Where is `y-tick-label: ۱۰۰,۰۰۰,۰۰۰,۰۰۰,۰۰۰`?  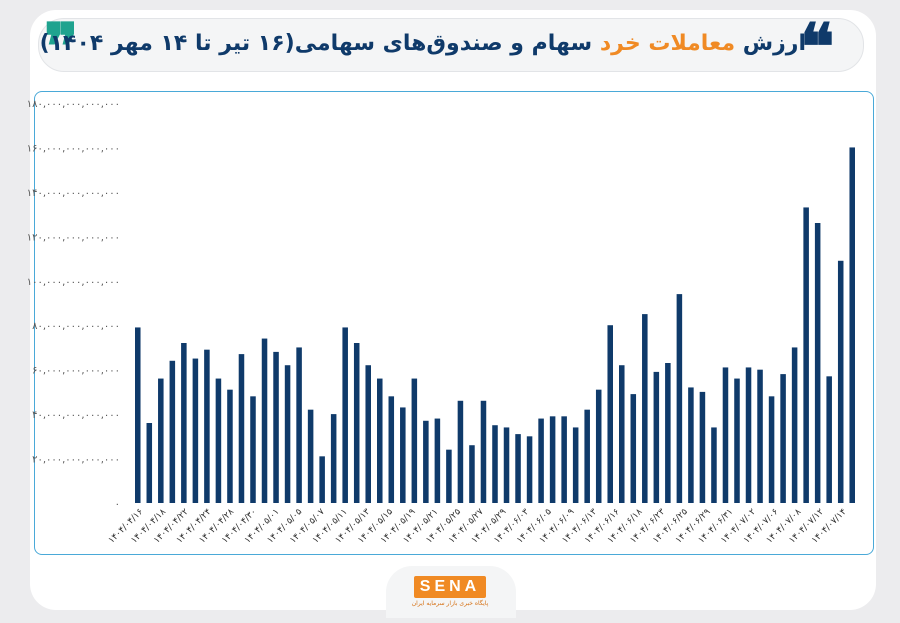
y-tick-label: ۱۰۰,۰۰۰,۰۰۰,۰۰۰,۰۰۰ is located at coordinates (73, 282).